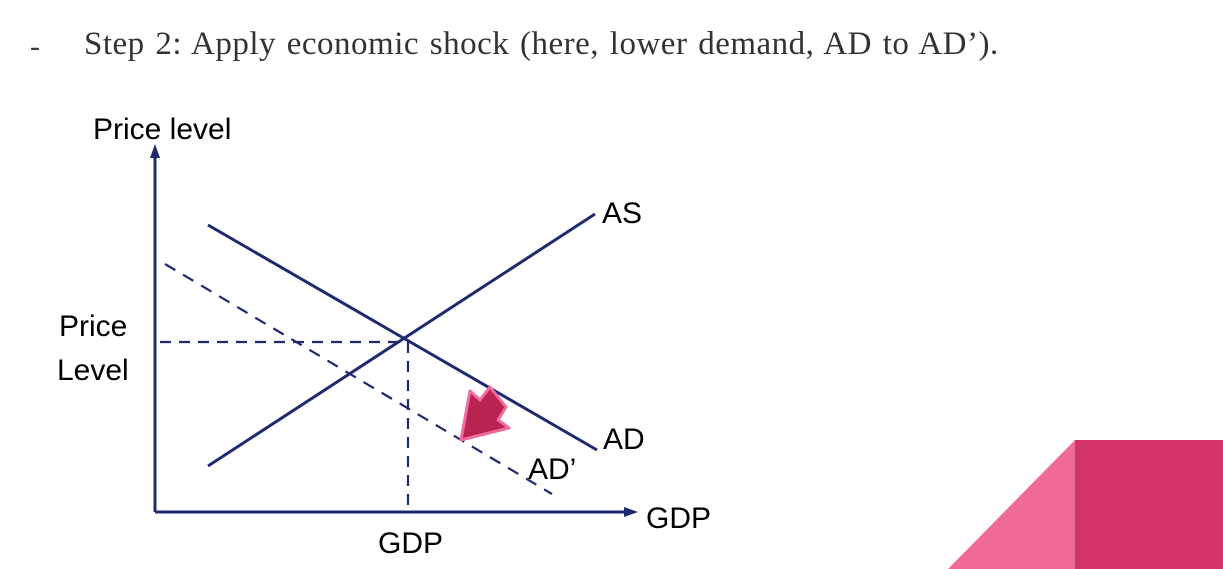 This screenshot has width=1223, height=569. What do you see at coordinates (631, 512) in the screenshot?
I see `x-axis-arrowhead` at bounding box center [631, 512].